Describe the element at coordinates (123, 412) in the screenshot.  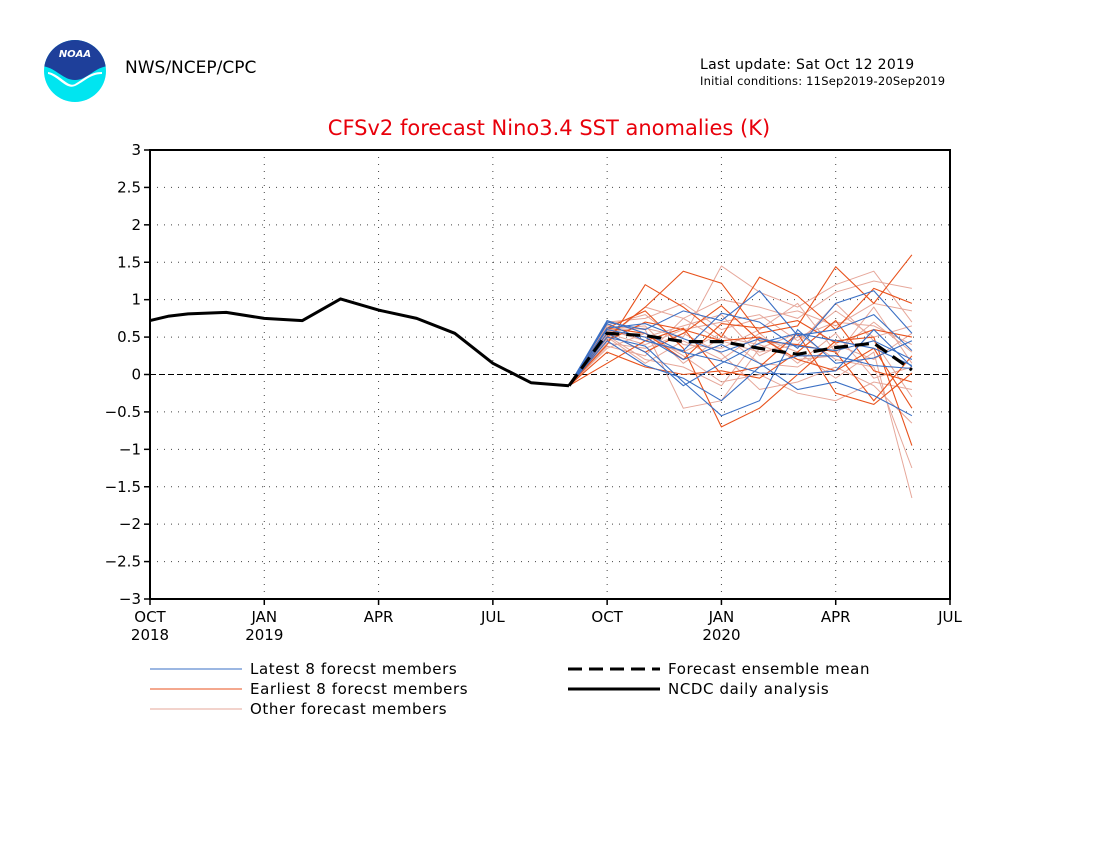
I see `y-tick-label: −0.5` at that location.